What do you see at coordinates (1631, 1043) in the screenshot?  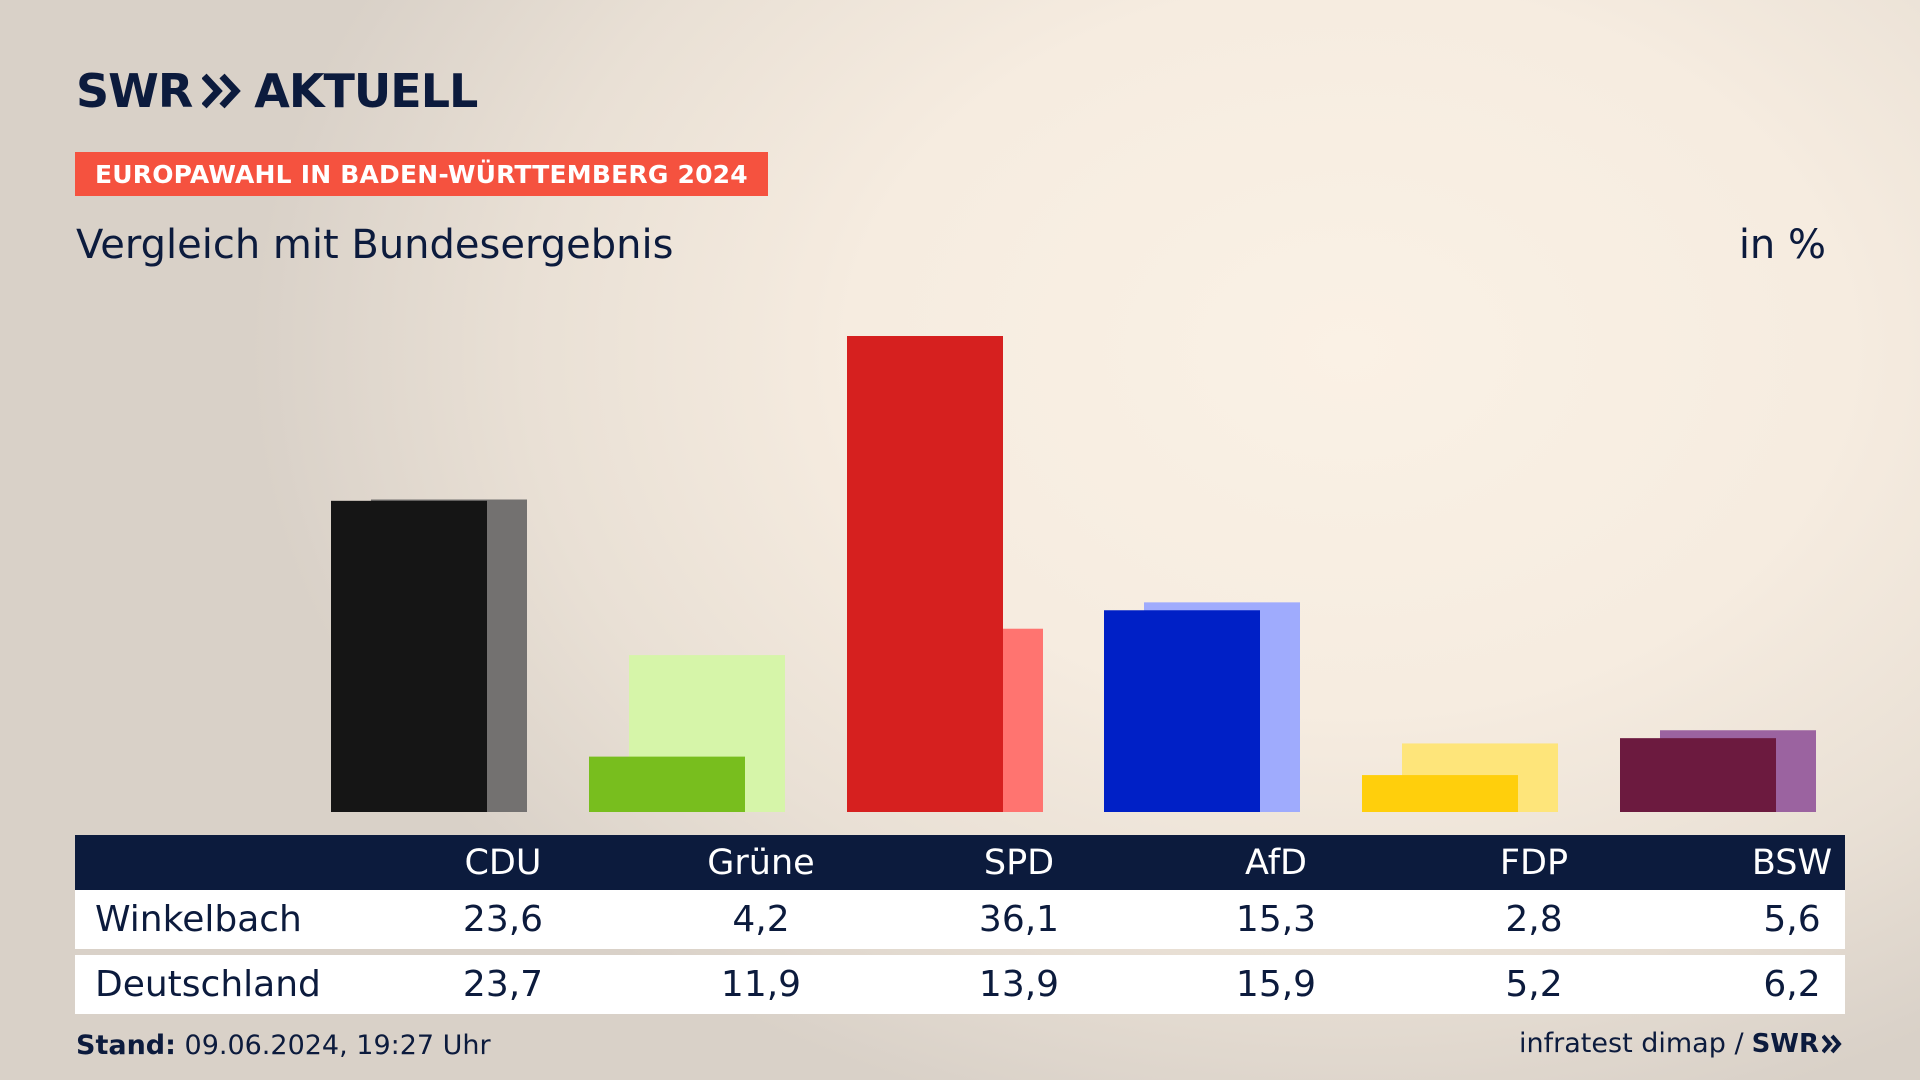 I see `source-text: infratest dimap /` at bounding box center [1631, 1043].